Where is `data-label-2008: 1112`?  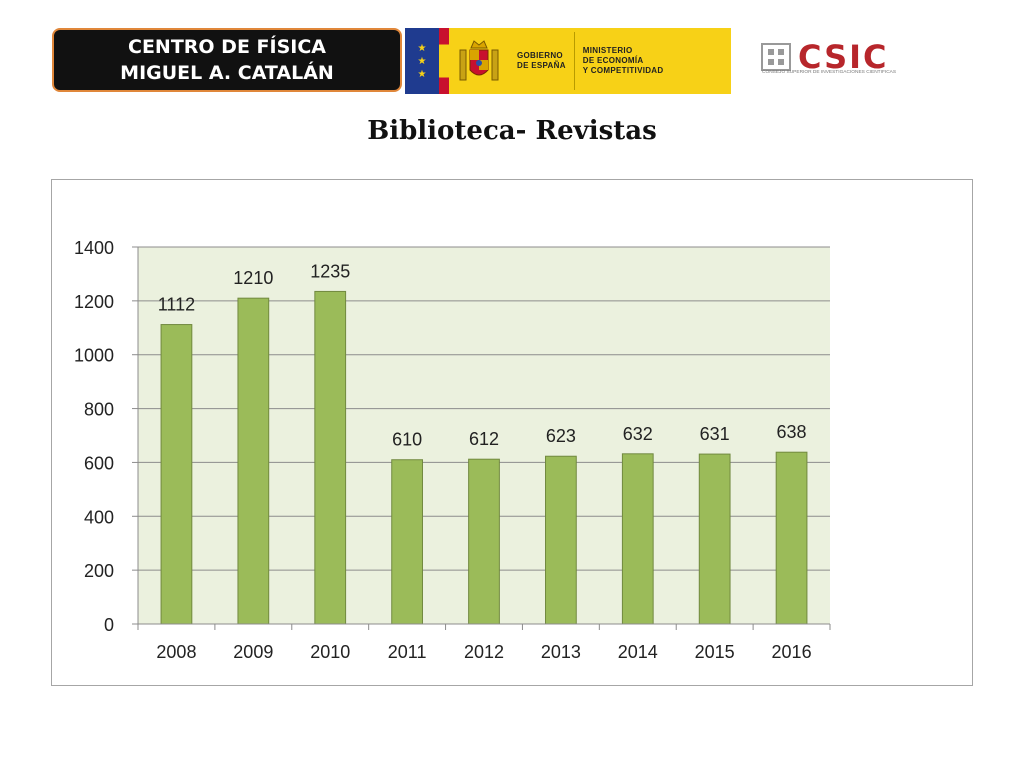
data-label-2008: 1112 is located at coordinates (176, 305).